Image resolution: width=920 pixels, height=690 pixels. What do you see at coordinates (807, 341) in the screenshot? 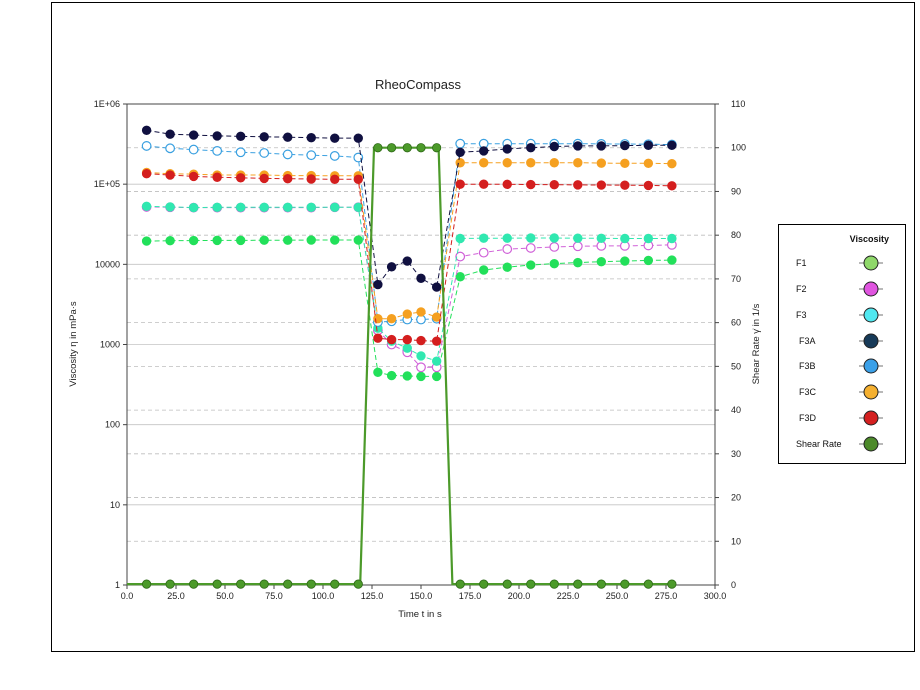
I see `legend-label: F3A` at bounding box center [807, 341].